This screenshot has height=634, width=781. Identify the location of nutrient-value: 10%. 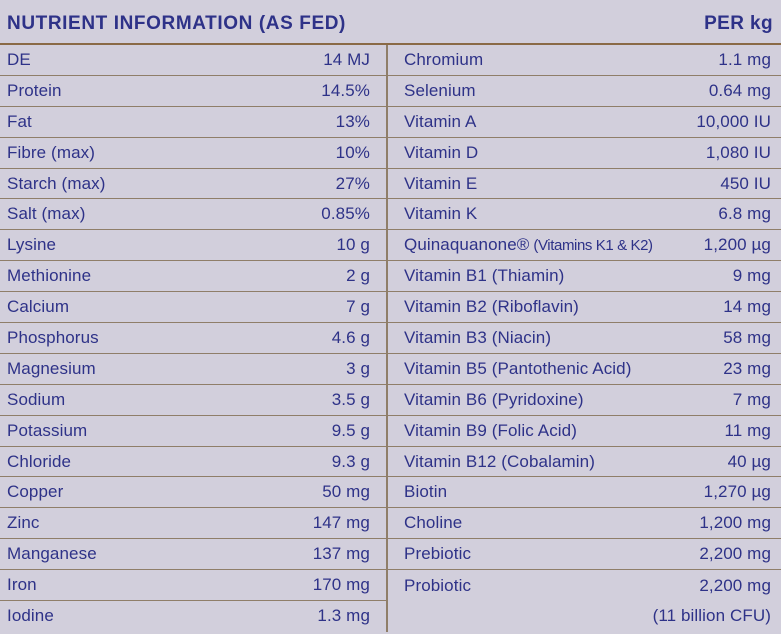
(352, 152).